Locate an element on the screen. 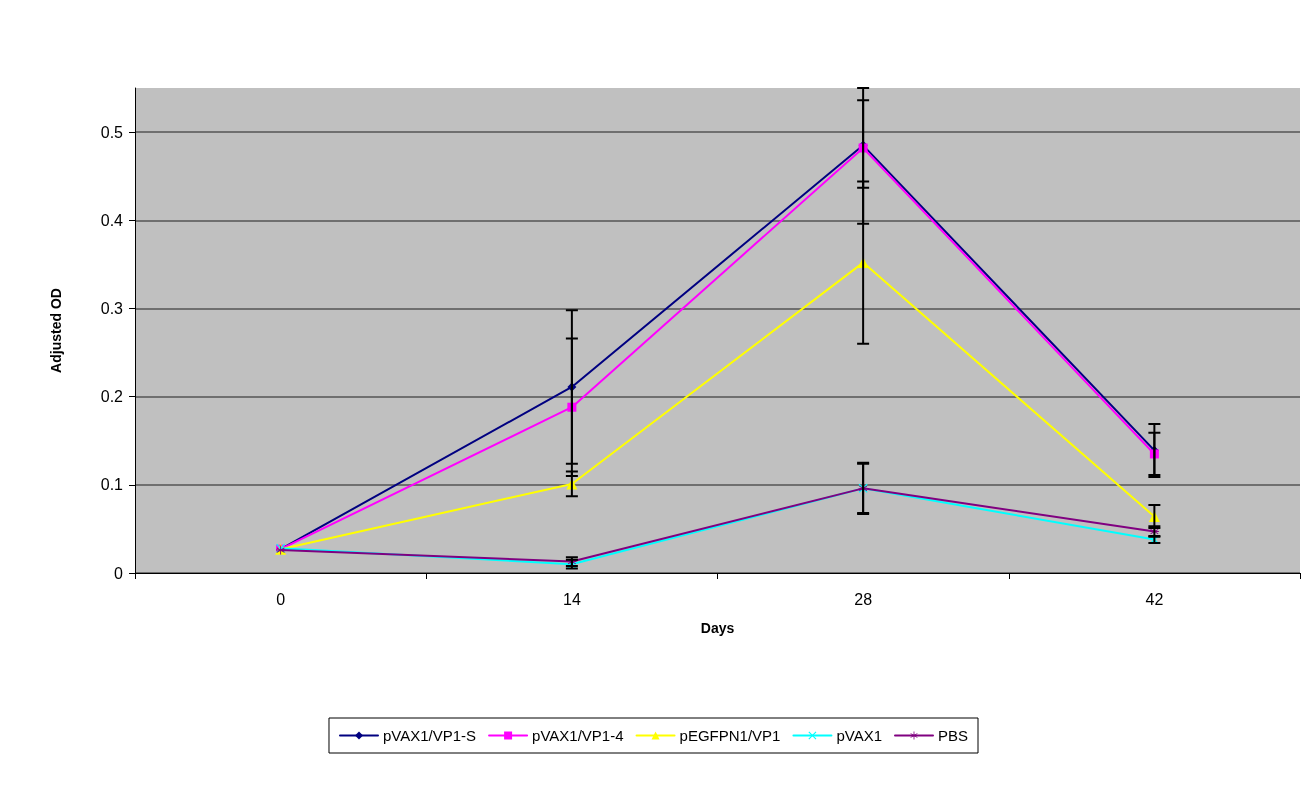 This screenshot has height=801, width=1307. x-tick-label: 0 is located at coordinates (281, 599).